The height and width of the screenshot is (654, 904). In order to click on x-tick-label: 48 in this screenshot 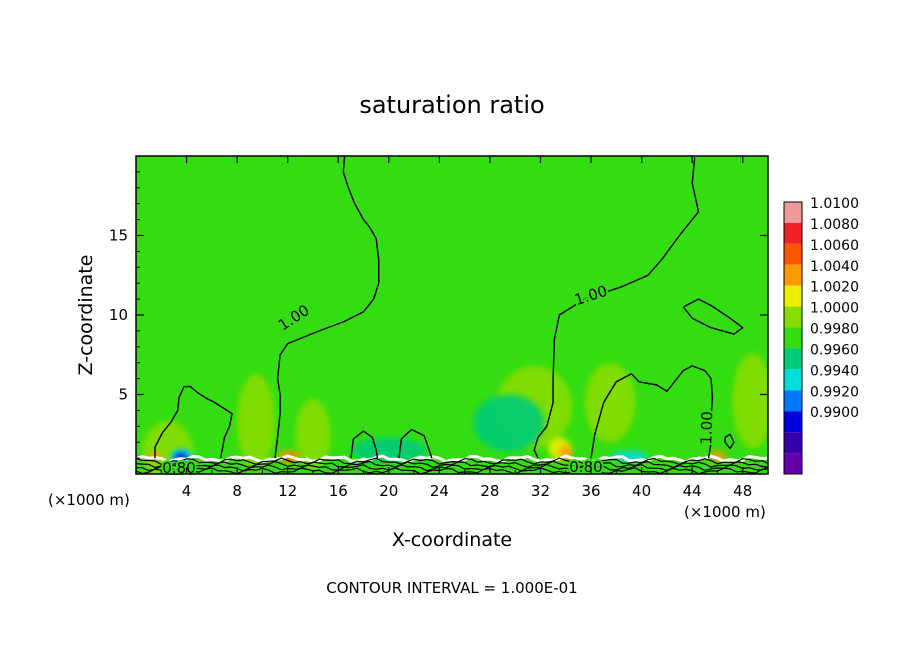, I will do `click(742, 491)`.